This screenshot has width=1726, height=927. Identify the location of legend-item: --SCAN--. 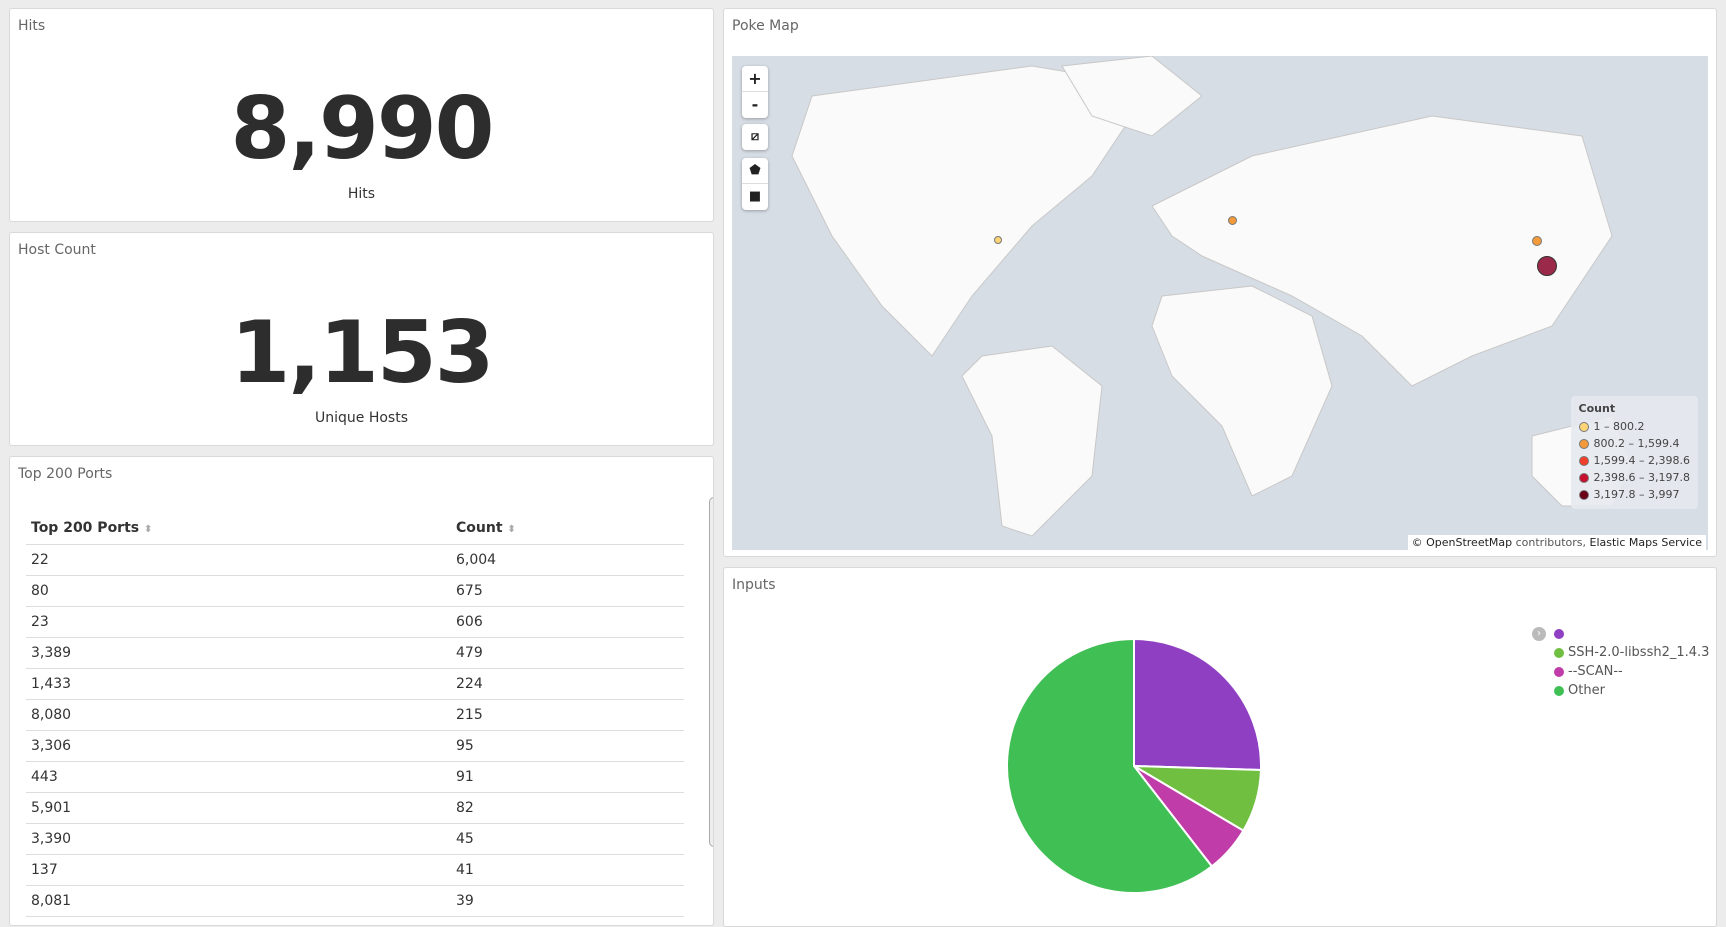
(1631, 671).